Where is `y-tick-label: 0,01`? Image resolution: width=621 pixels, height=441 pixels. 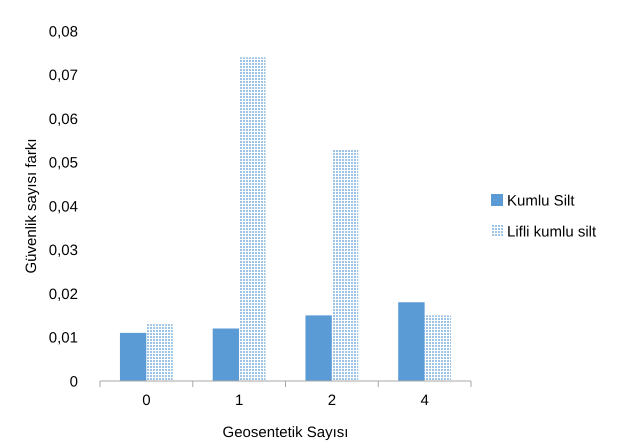
y-tick-label: 0,01 is located at coordinates (63, 338).